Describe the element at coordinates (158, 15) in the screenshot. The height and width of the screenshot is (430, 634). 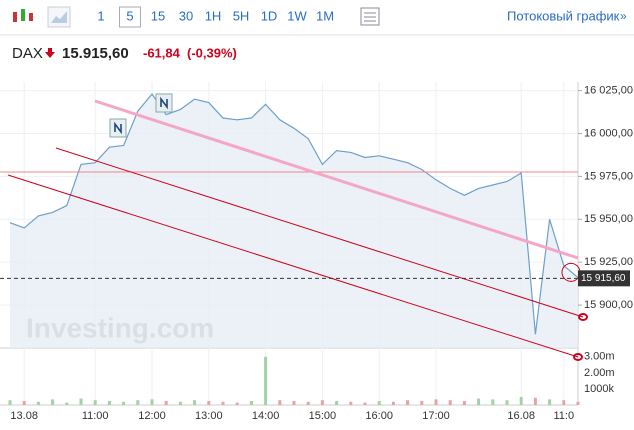
I see `interval-button: 15` at that location.